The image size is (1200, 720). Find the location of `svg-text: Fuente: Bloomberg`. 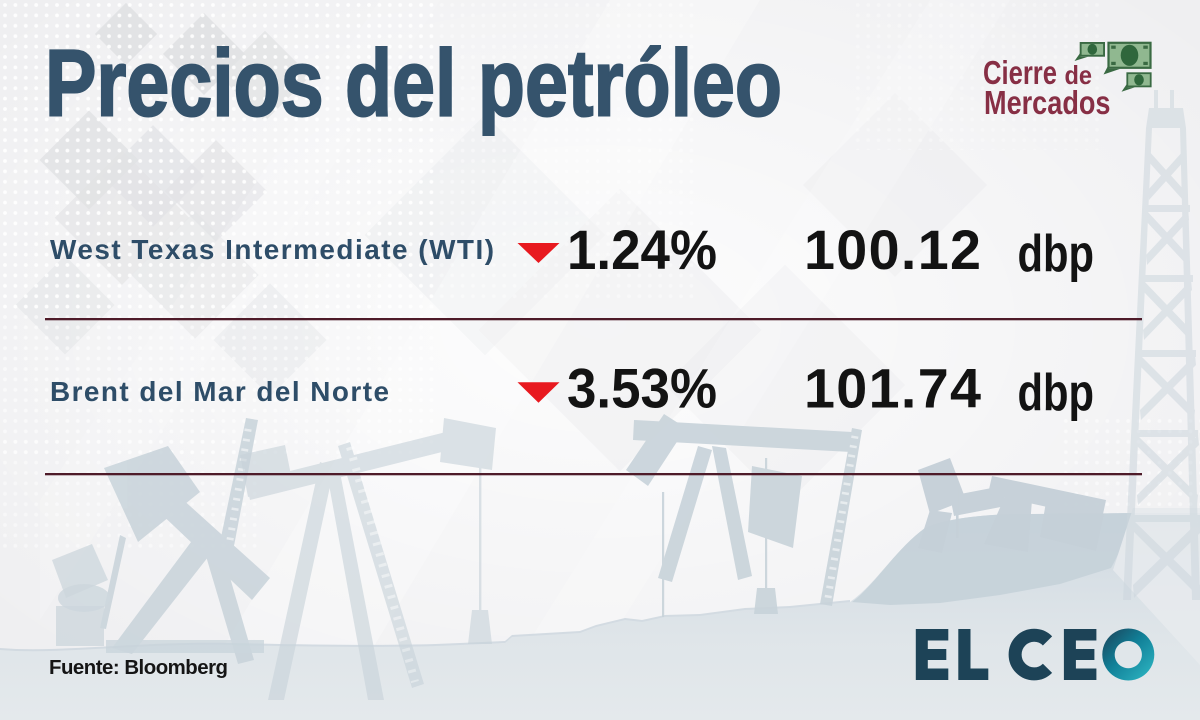

svg-text: Fuente: Bloomberg is located at coordinates (138, 668).